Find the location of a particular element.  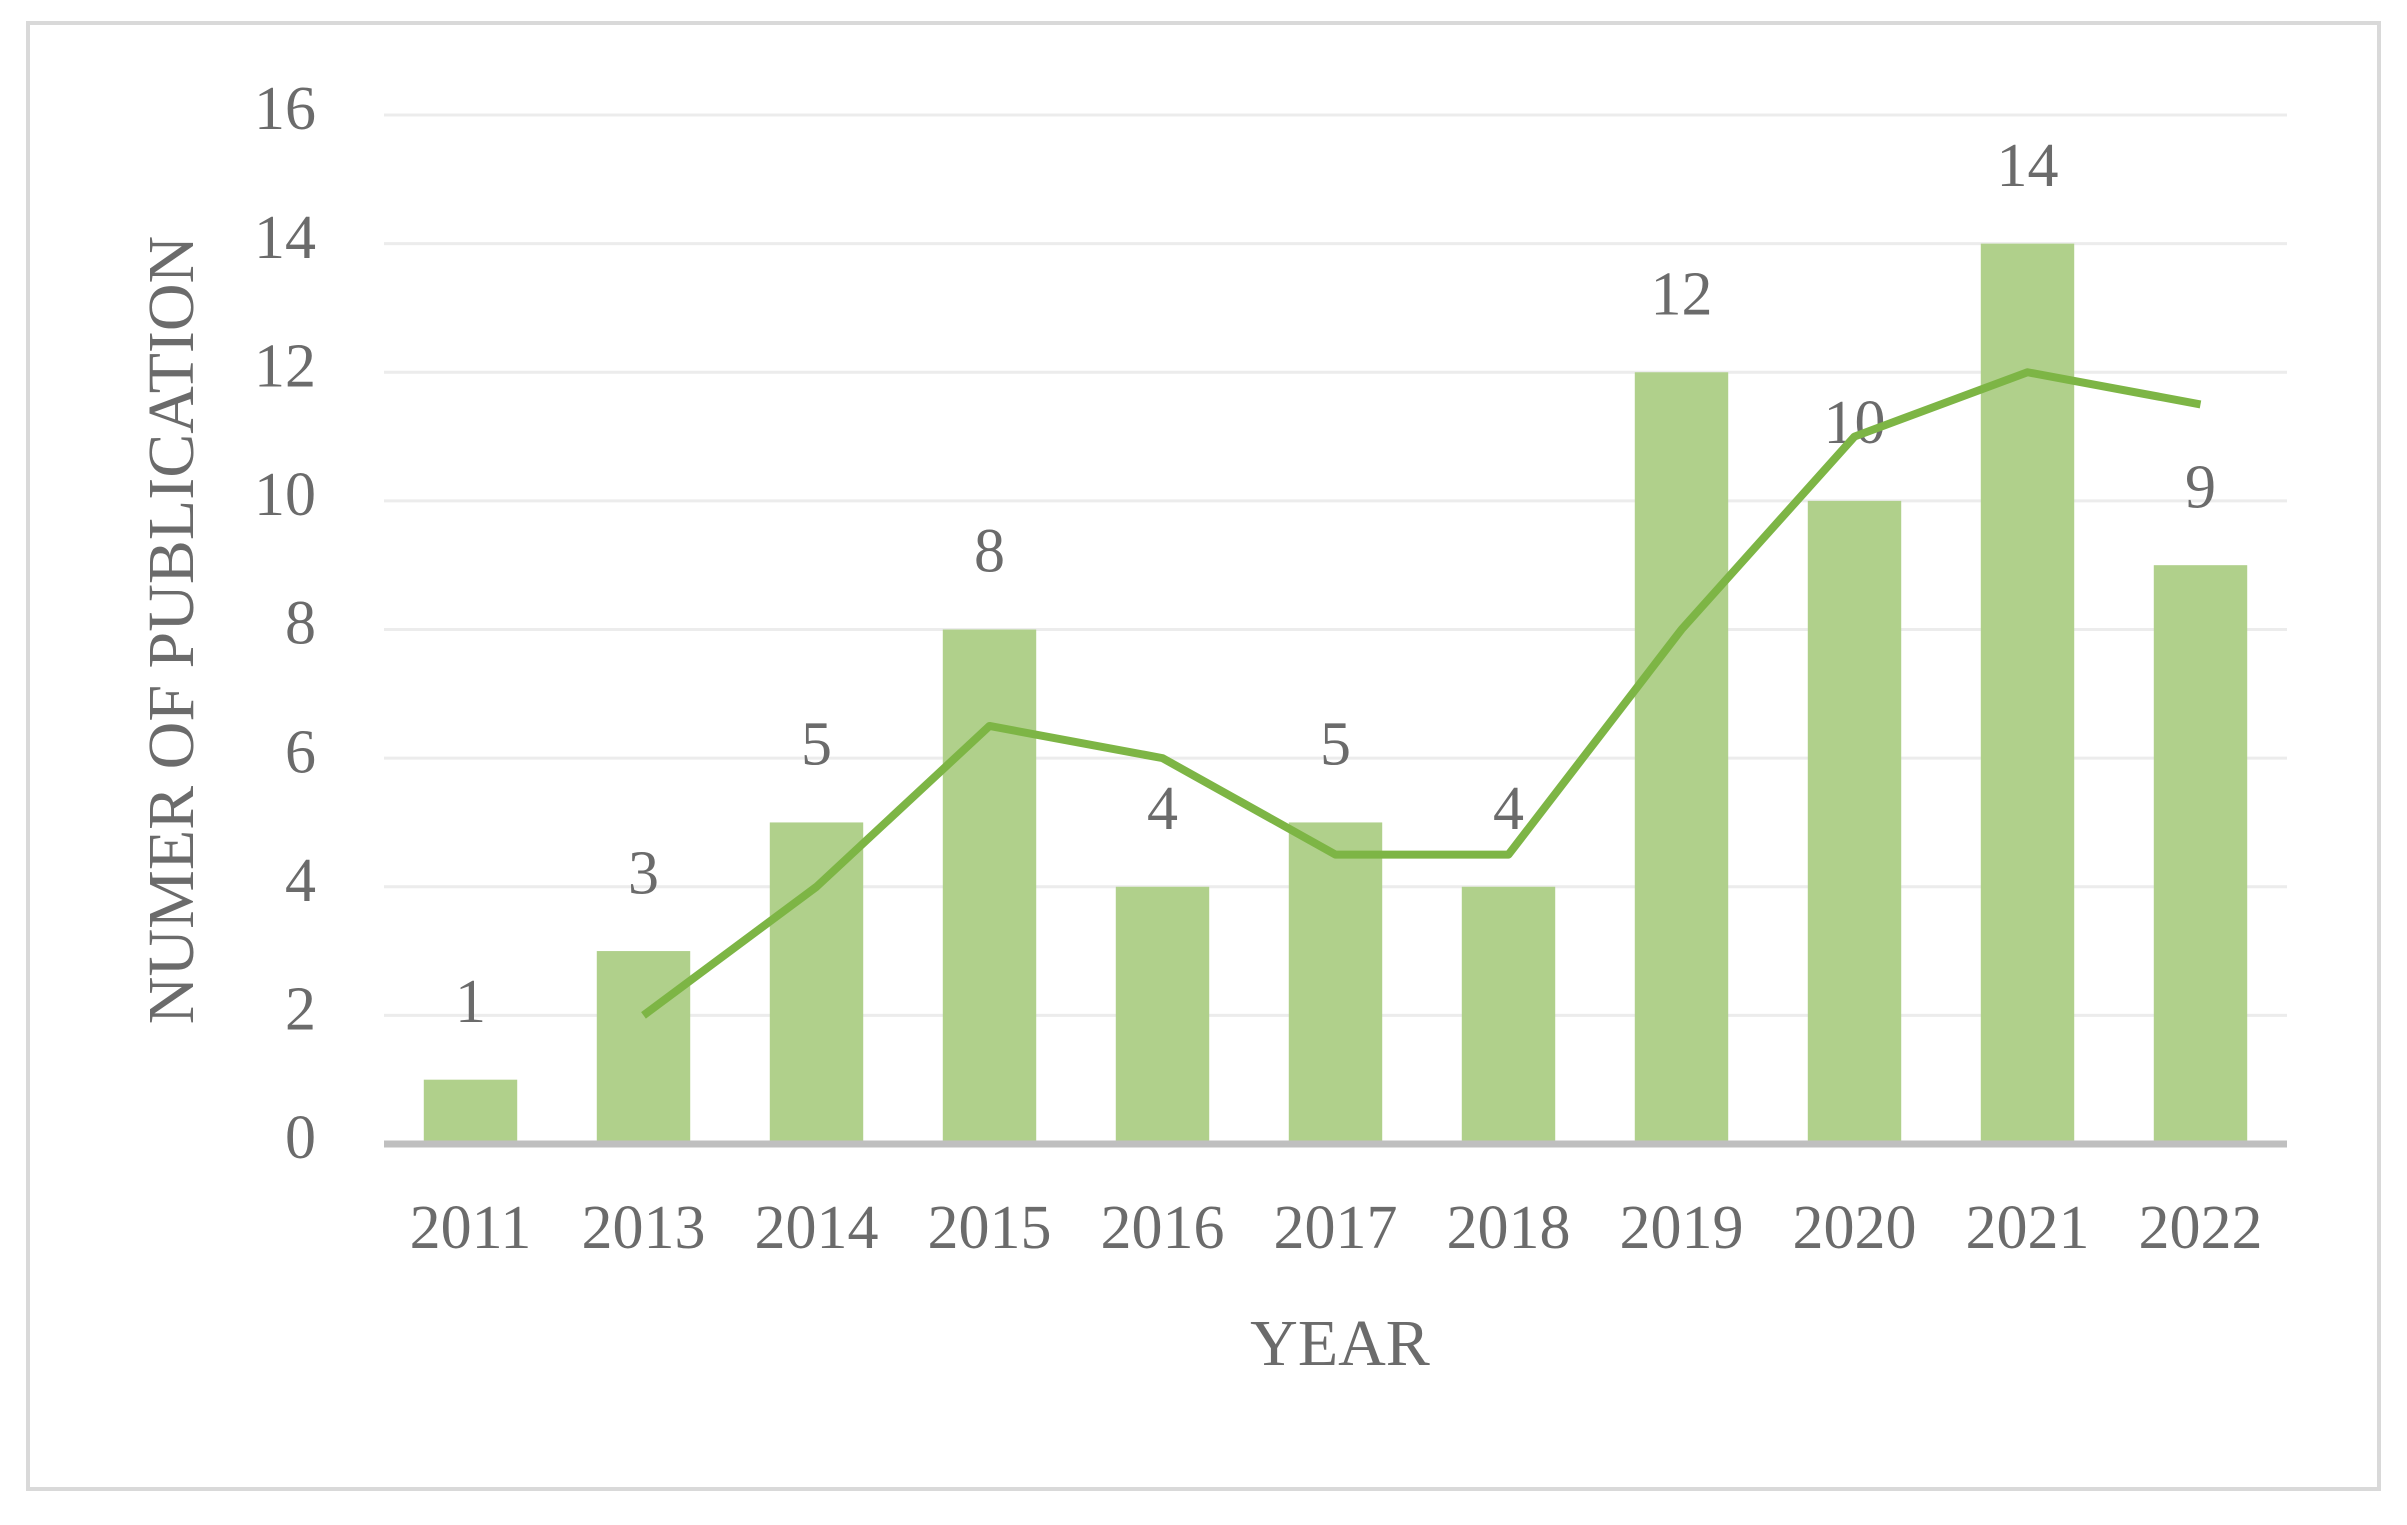

x-tick-label: 2013 is located at coordinates (644, 1228).